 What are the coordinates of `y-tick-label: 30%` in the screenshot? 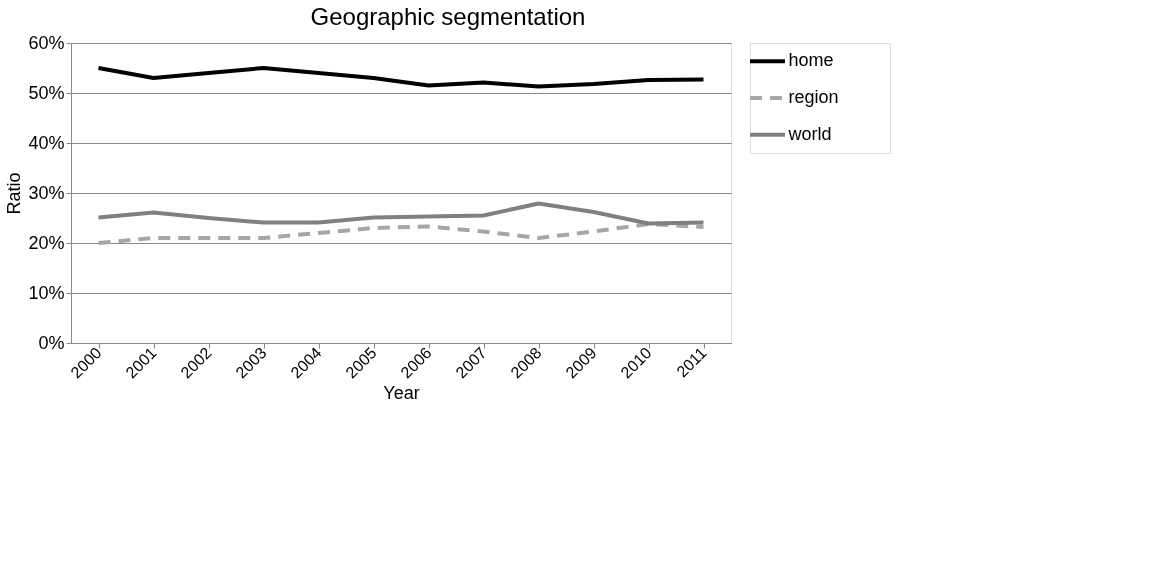 It's located at (46, 192).